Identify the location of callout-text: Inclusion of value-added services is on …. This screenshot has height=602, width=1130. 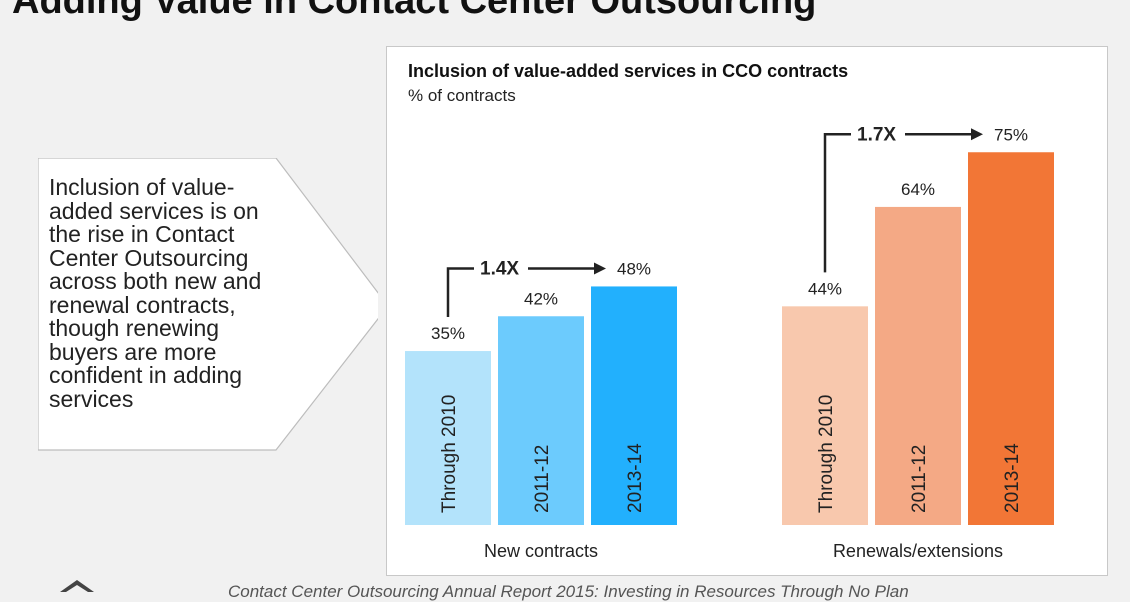
(155, 293).